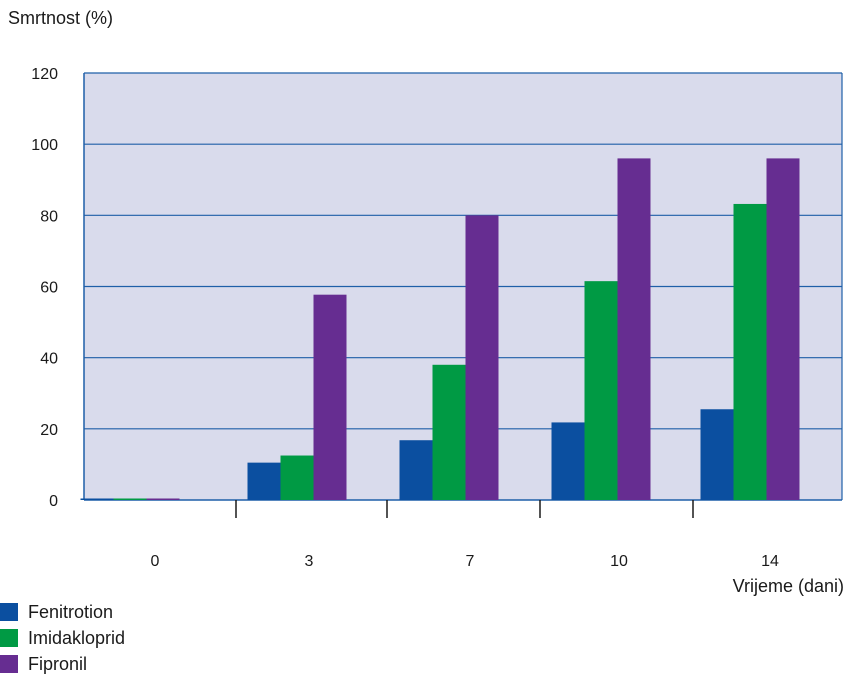 The height and width of the screenshot is (692, 848). I want to click on legend-label: Fipronil, so click(58, 664).